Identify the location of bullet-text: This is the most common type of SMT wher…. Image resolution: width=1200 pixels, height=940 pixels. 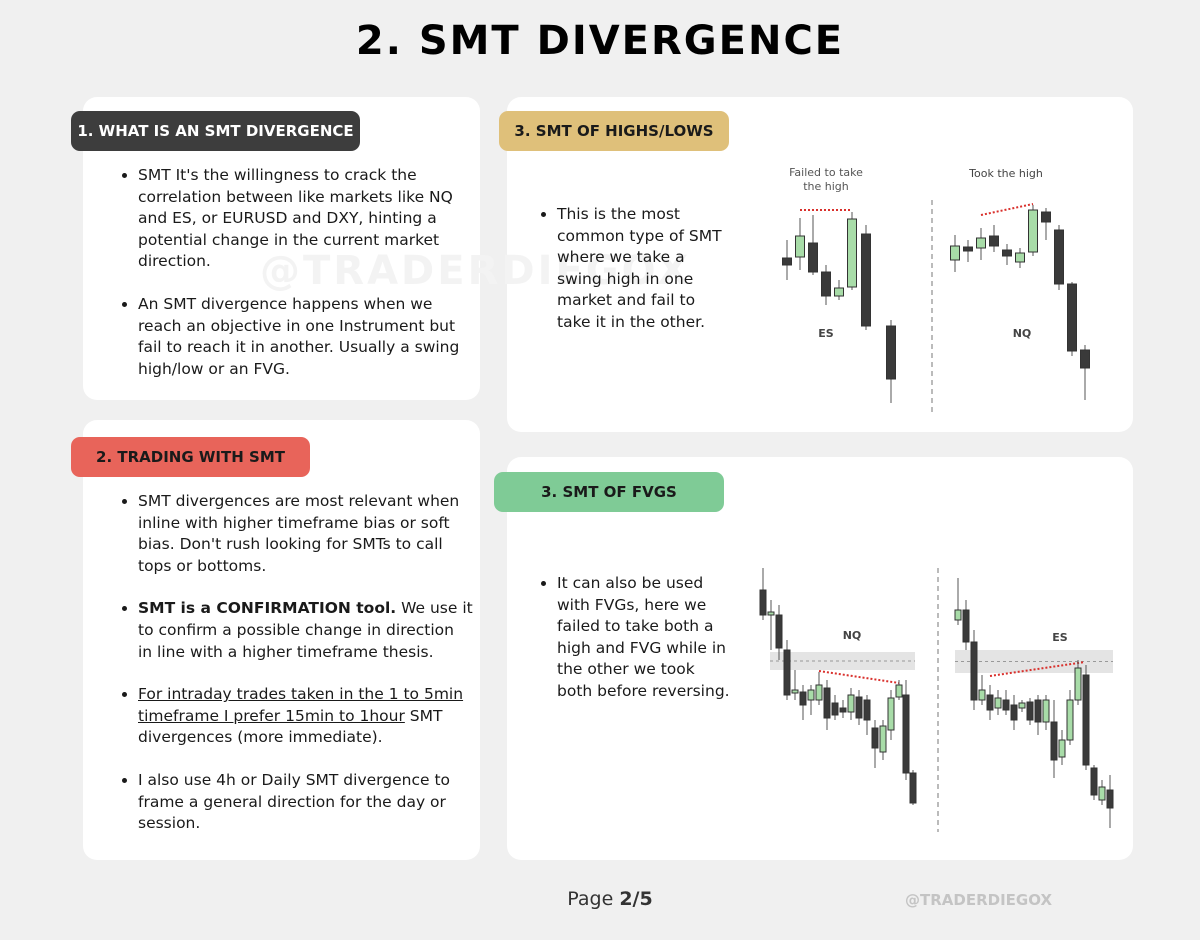
(639, 268).